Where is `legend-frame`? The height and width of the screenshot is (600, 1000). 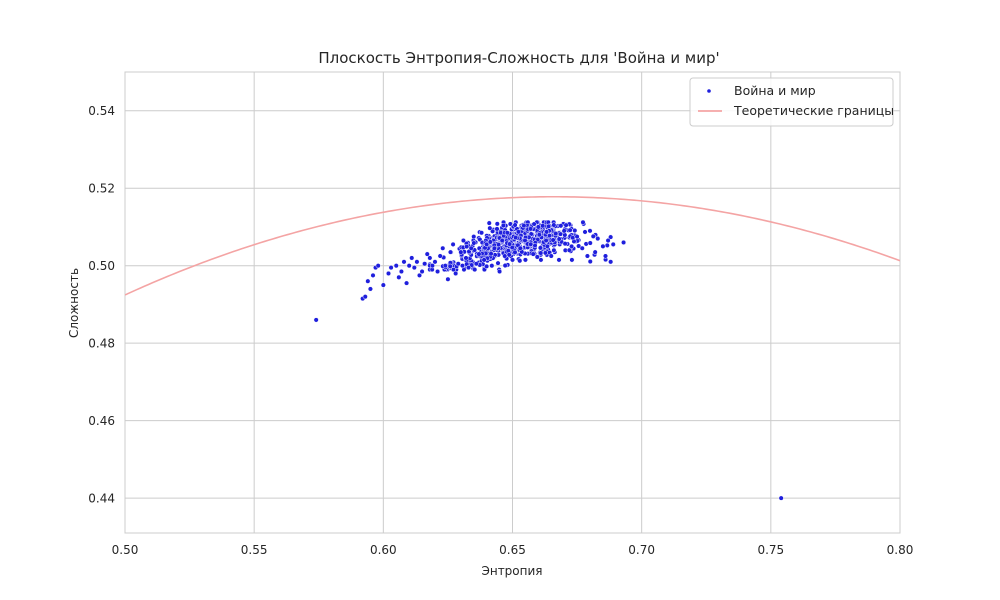
legend-frame is located at coordinates (791, 102).